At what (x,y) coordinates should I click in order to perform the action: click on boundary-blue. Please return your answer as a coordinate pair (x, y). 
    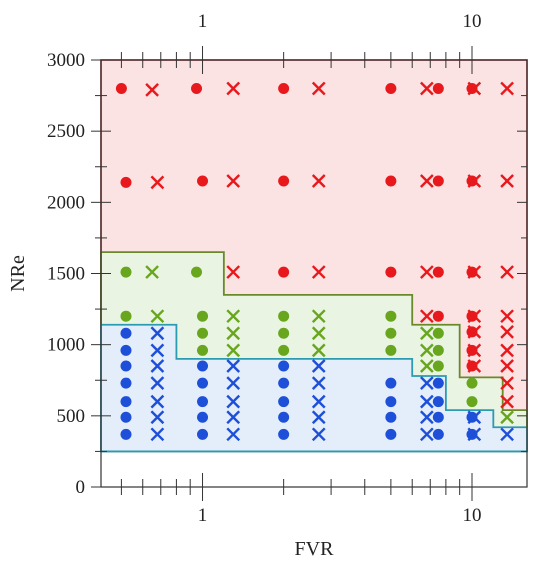
    Looking at the image, I should click on (314, 376).